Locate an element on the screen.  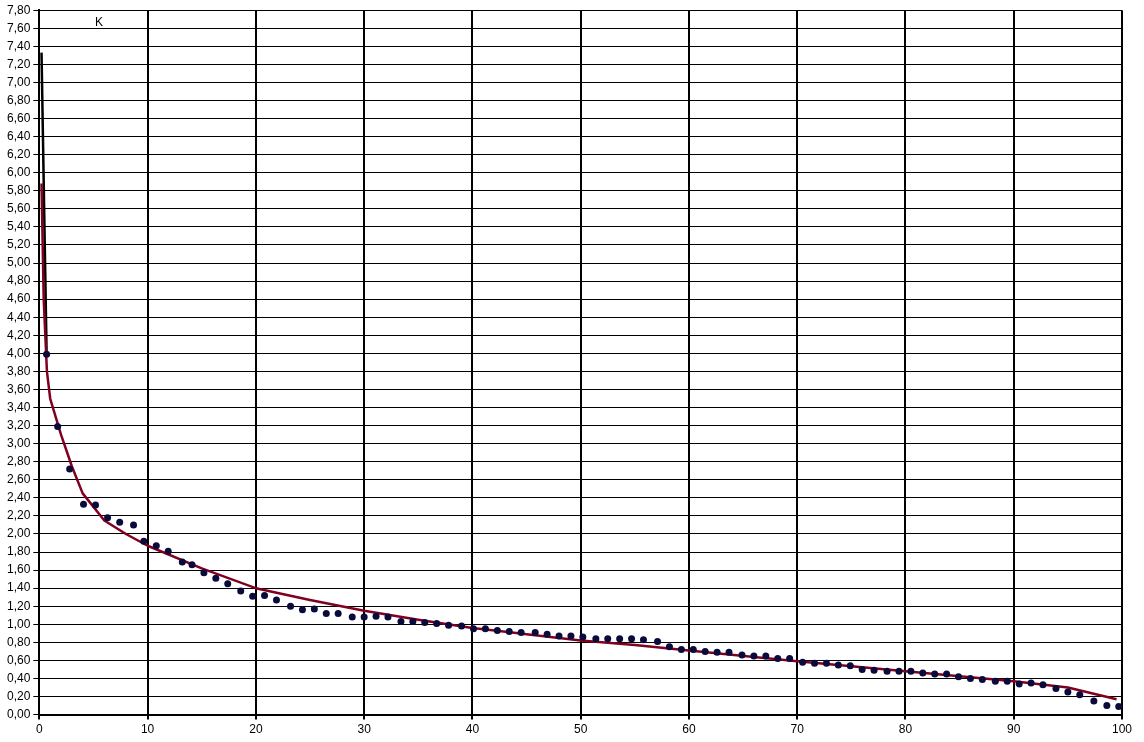
y-tick-label: 5,40 is located at coordinates (19, 226).